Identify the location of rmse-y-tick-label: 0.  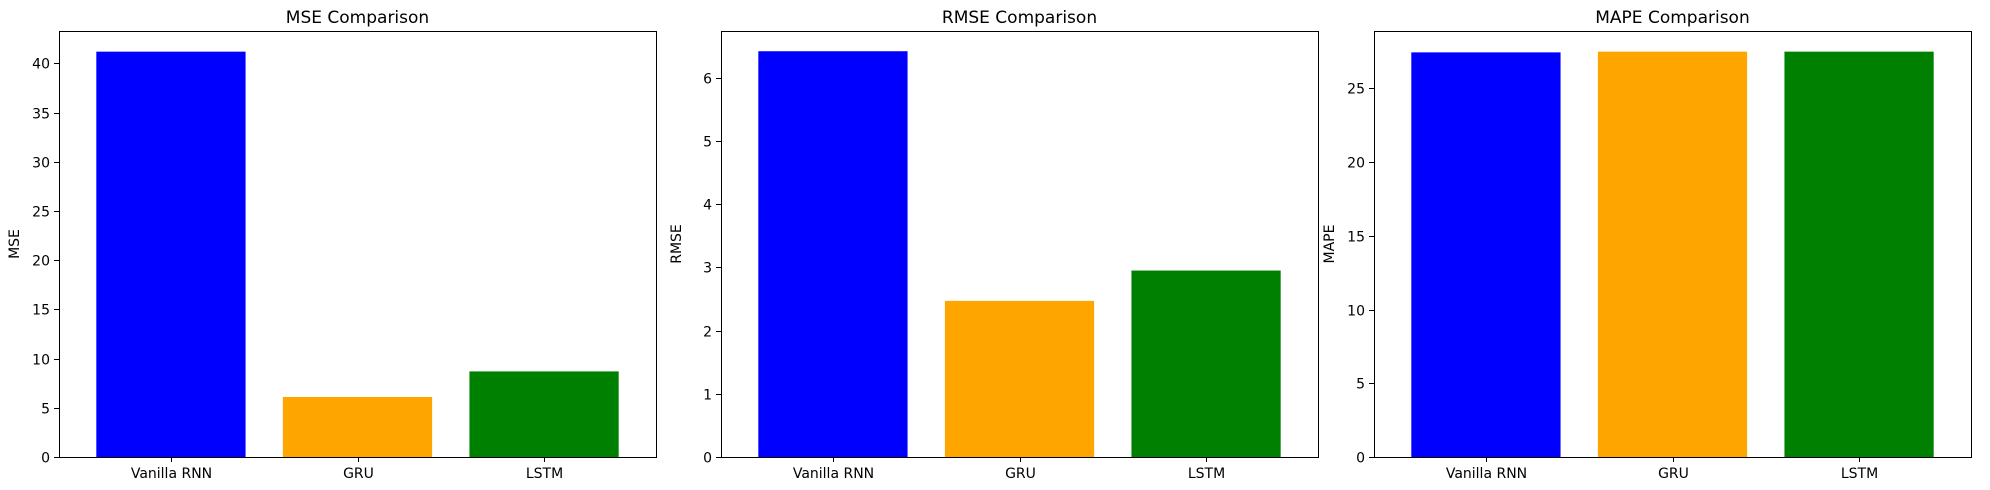
(707, 459).